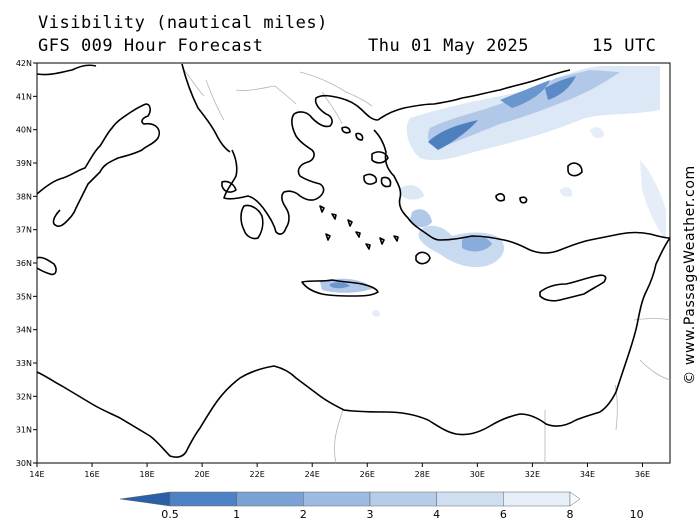 Image resolution: width=700 pixels, height=525 pixels. I want to click on lon-tick-label: 22E, so click(257, 474).